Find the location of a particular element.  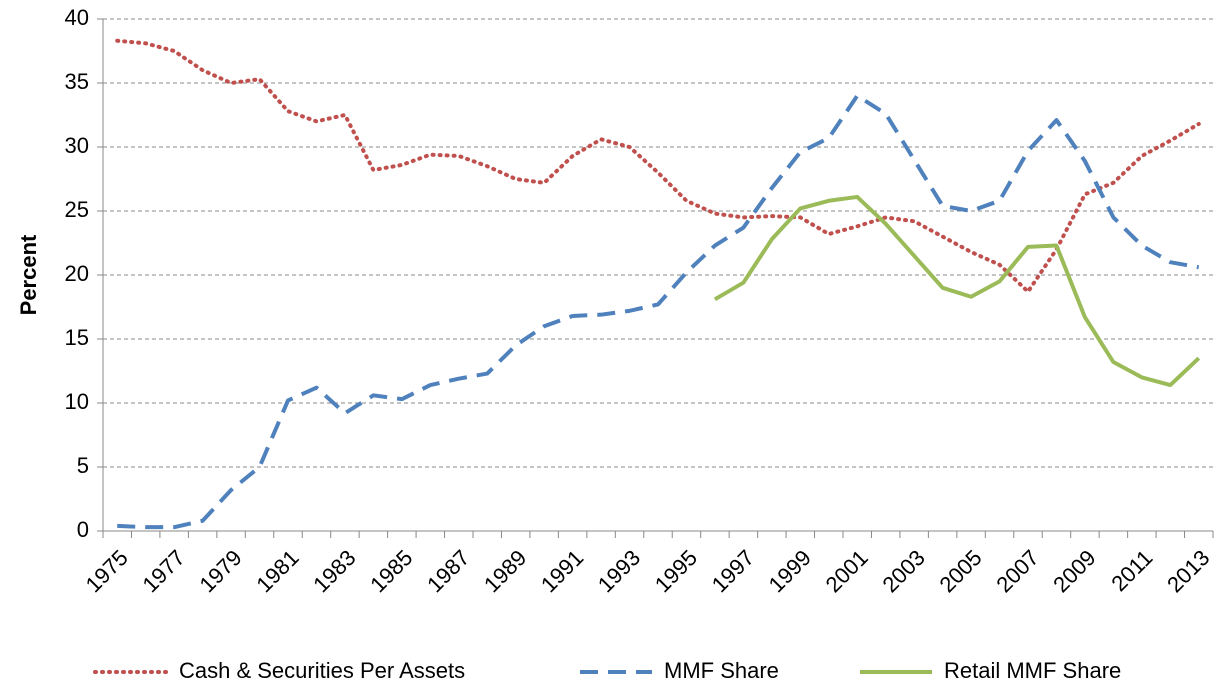

y-tick-label: 0 is located at coordinates (83, 529).